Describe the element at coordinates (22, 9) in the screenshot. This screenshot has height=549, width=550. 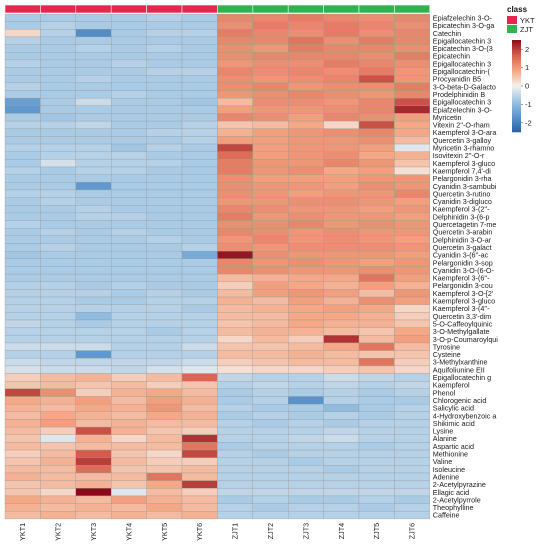
I see `annotation-cell-ykt1` at that location.